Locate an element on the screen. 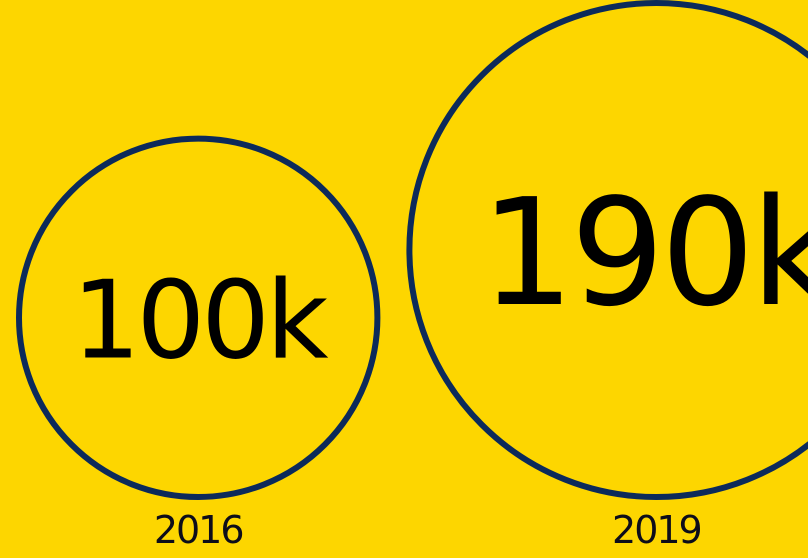 This screenshot has height=558, width=808. bubble-label-2016: 2016 is located at coordinates (198, 530).